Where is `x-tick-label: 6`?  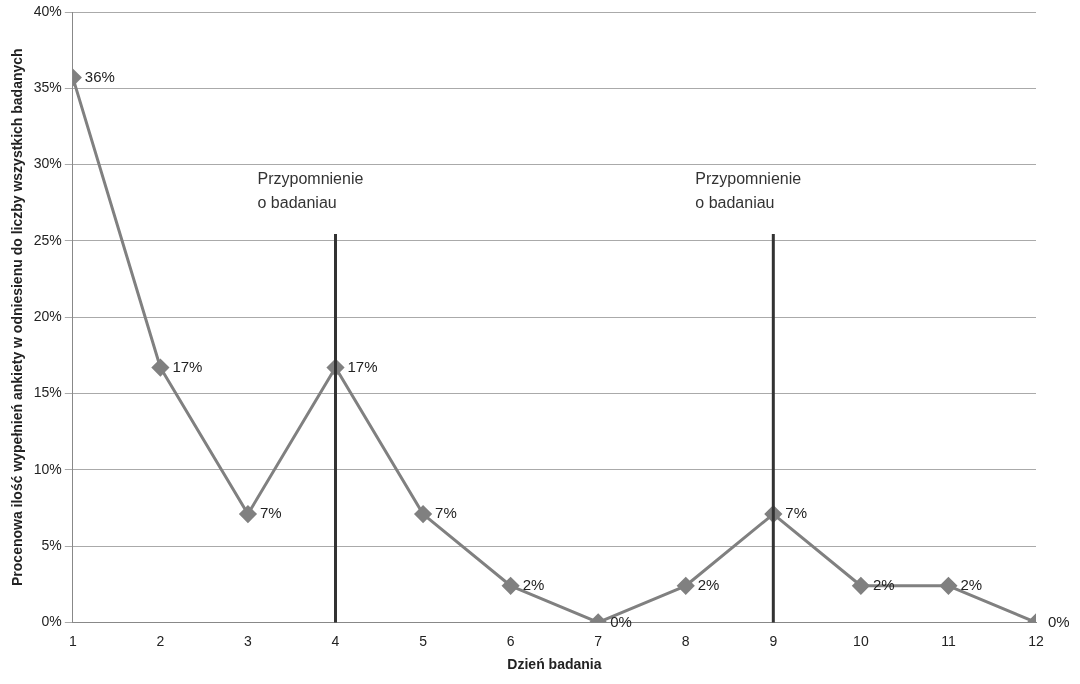
x-tick-label: 6 is located at coordinates (510, 640).